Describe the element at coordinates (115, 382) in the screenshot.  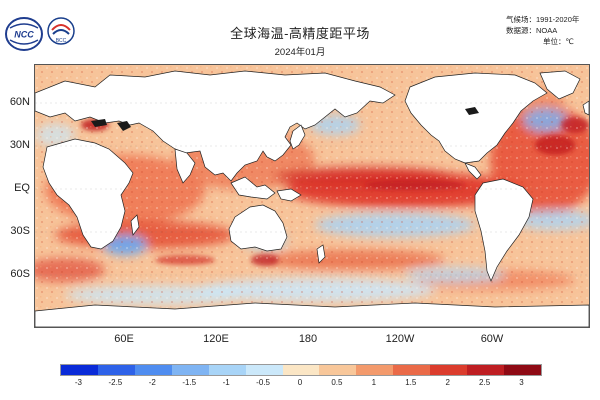
I see `colorbar-tick-label: -2.5` at that location.